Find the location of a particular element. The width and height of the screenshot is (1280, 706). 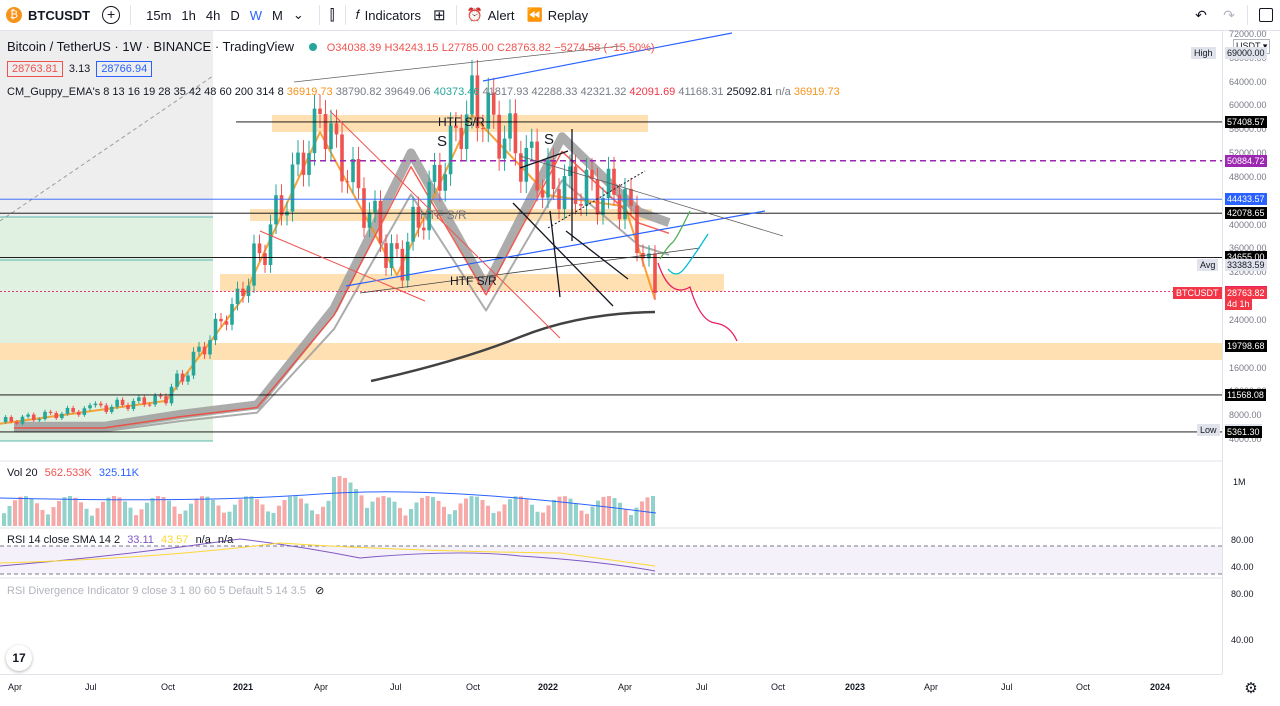

layouts-button: ⊞ is located at coordinates (439, 15).